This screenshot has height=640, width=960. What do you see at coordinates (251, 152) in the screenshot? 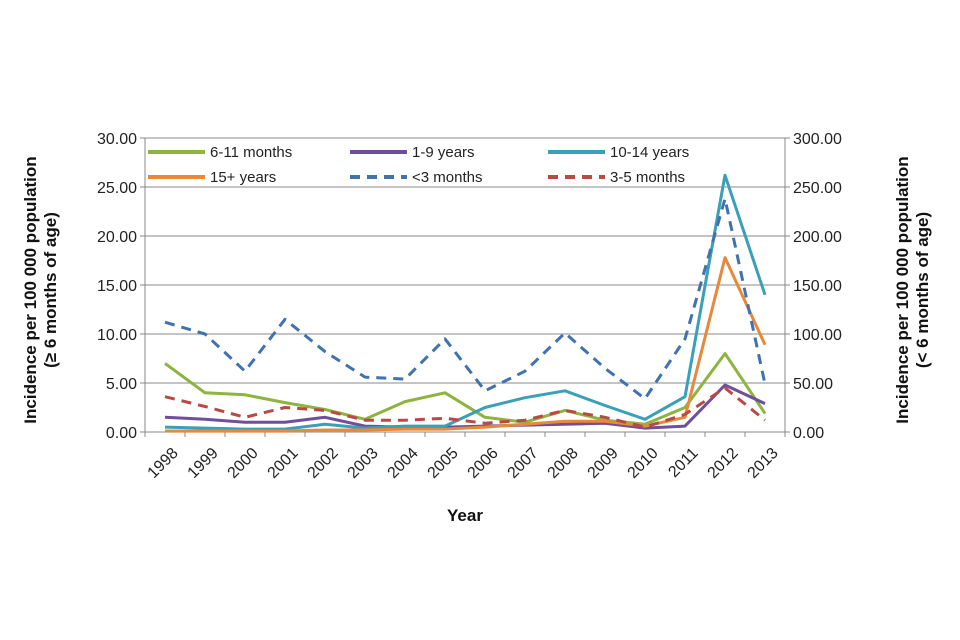
I see `legend-label: 6-11 months` at bounding box center [251, 152].